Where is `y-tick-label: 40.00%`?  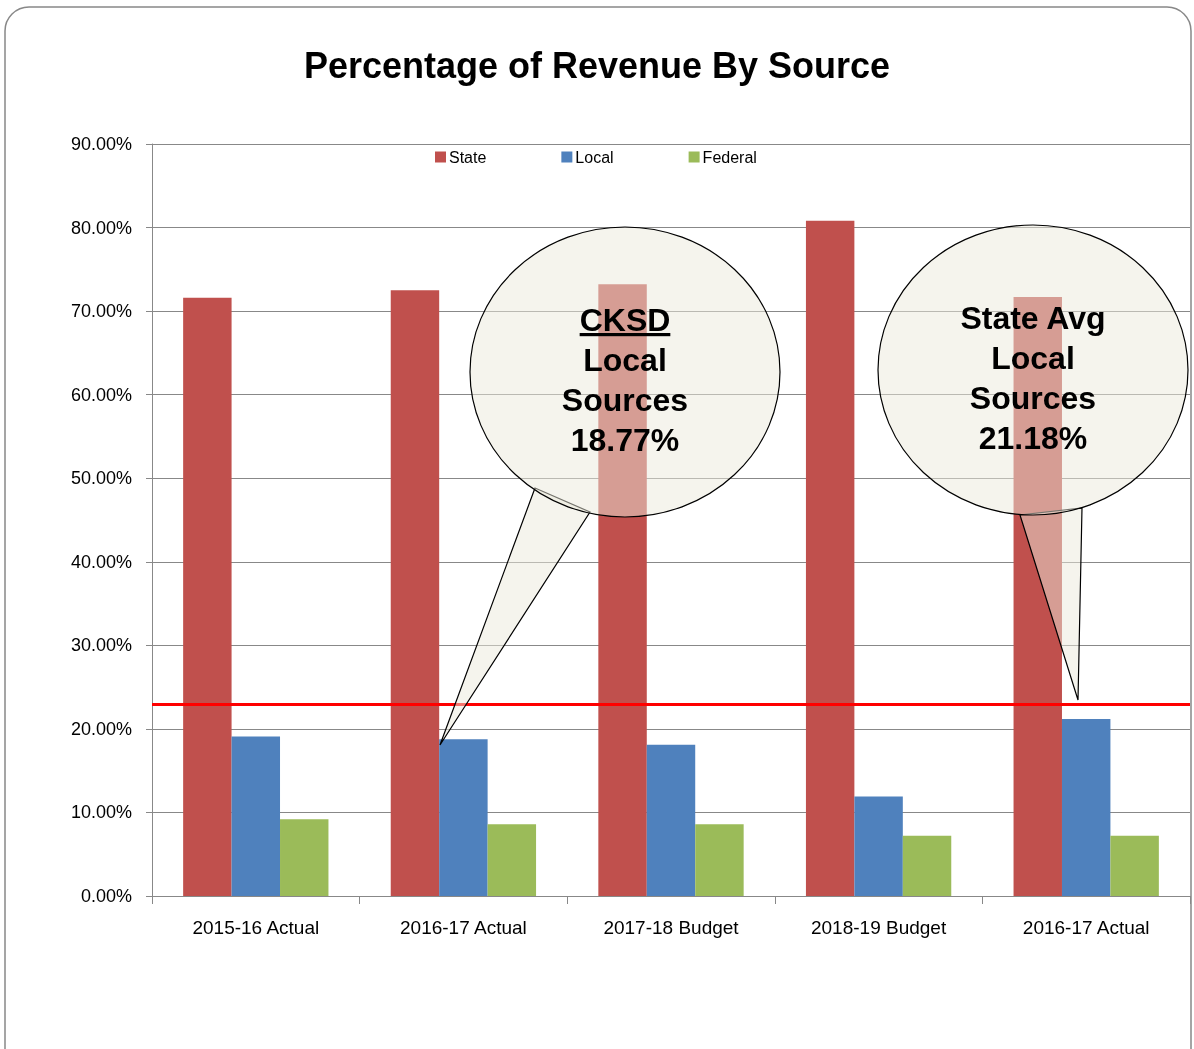
y-tick-label: 40.00% is located at coordinates (101, 561).